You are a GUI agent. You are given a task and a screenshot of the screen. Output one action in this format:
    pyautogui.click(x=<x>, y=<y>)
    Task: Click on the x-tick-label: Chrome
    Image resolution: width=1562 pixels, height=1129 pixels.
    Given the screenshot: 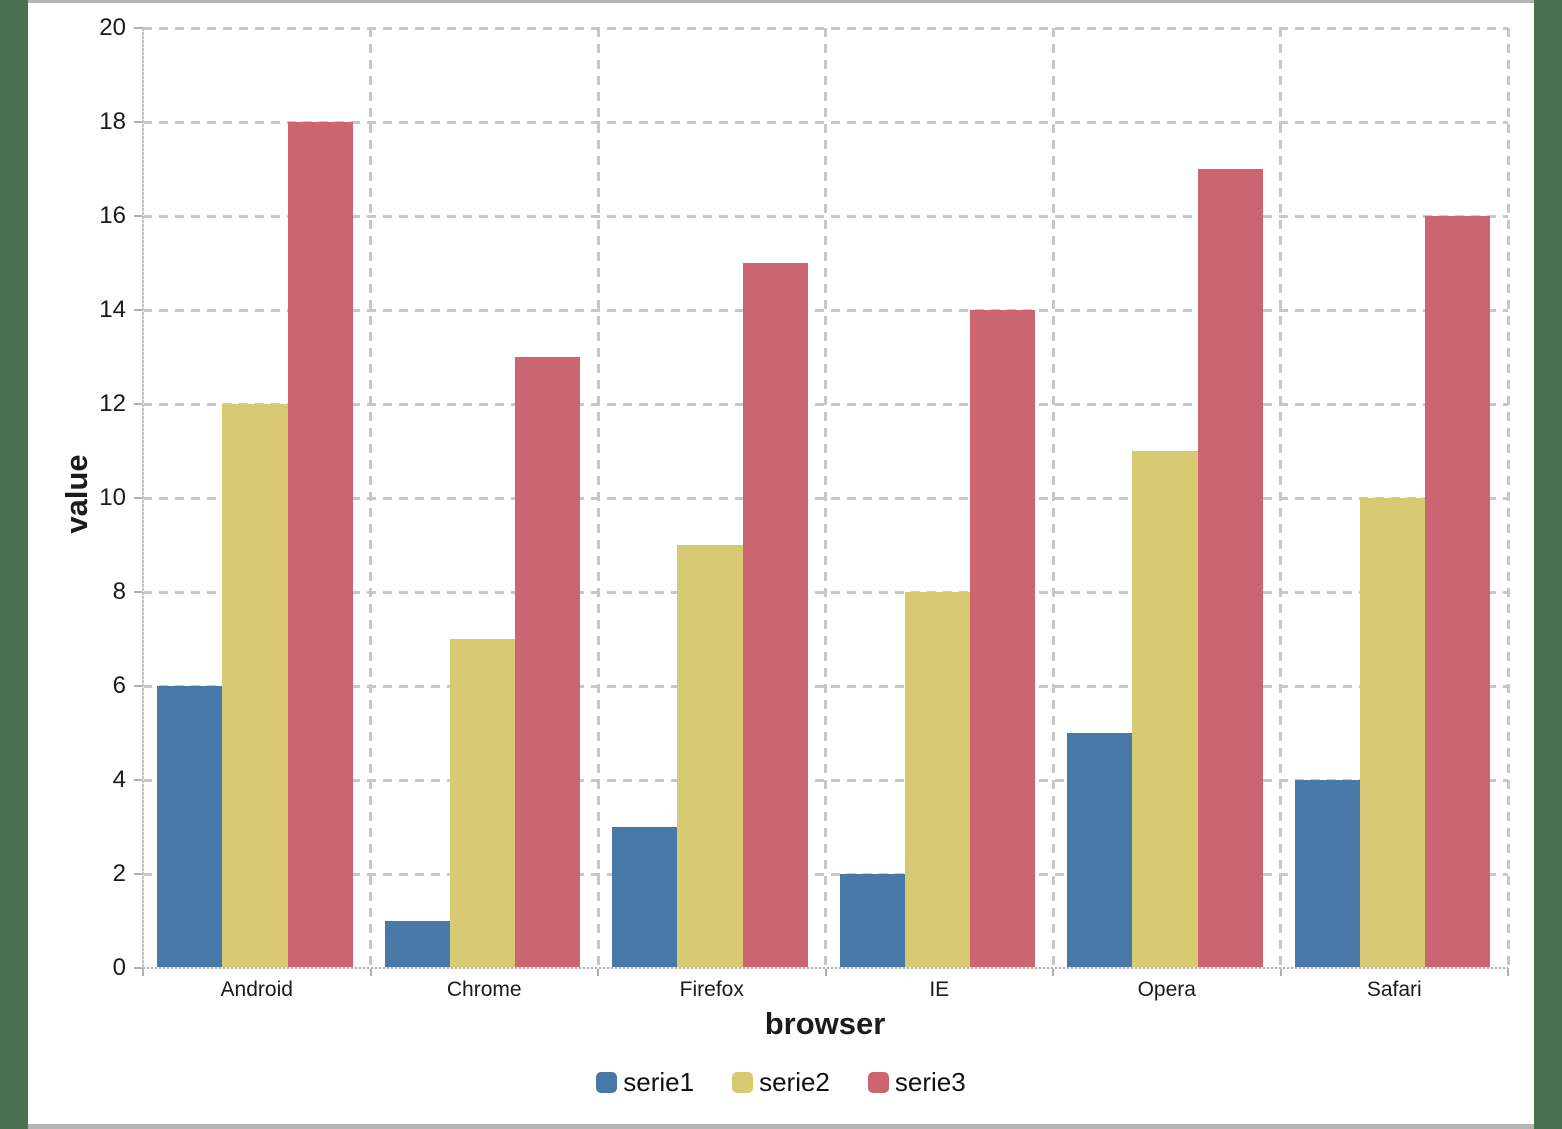 What is the action you would take?
    pyautogui.click(x=484, y=989)
    